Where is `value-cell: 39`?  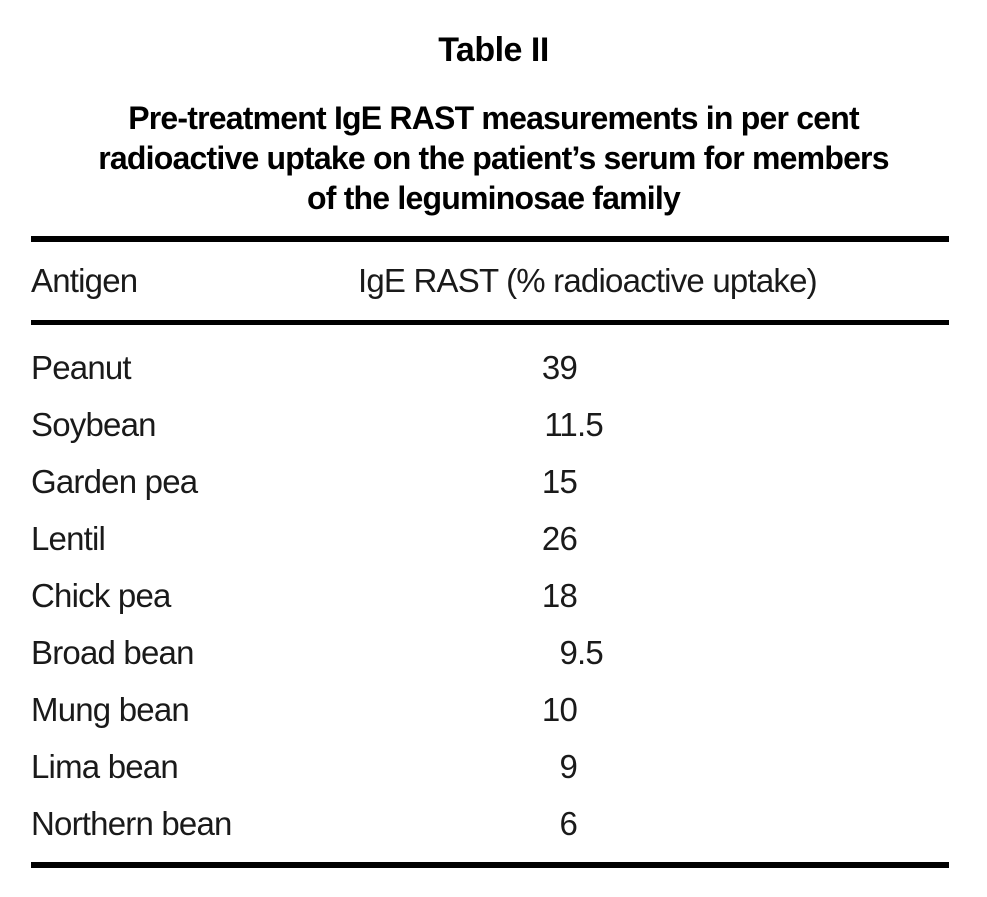 value-cell: 39 is located at coordinates (468, 367).